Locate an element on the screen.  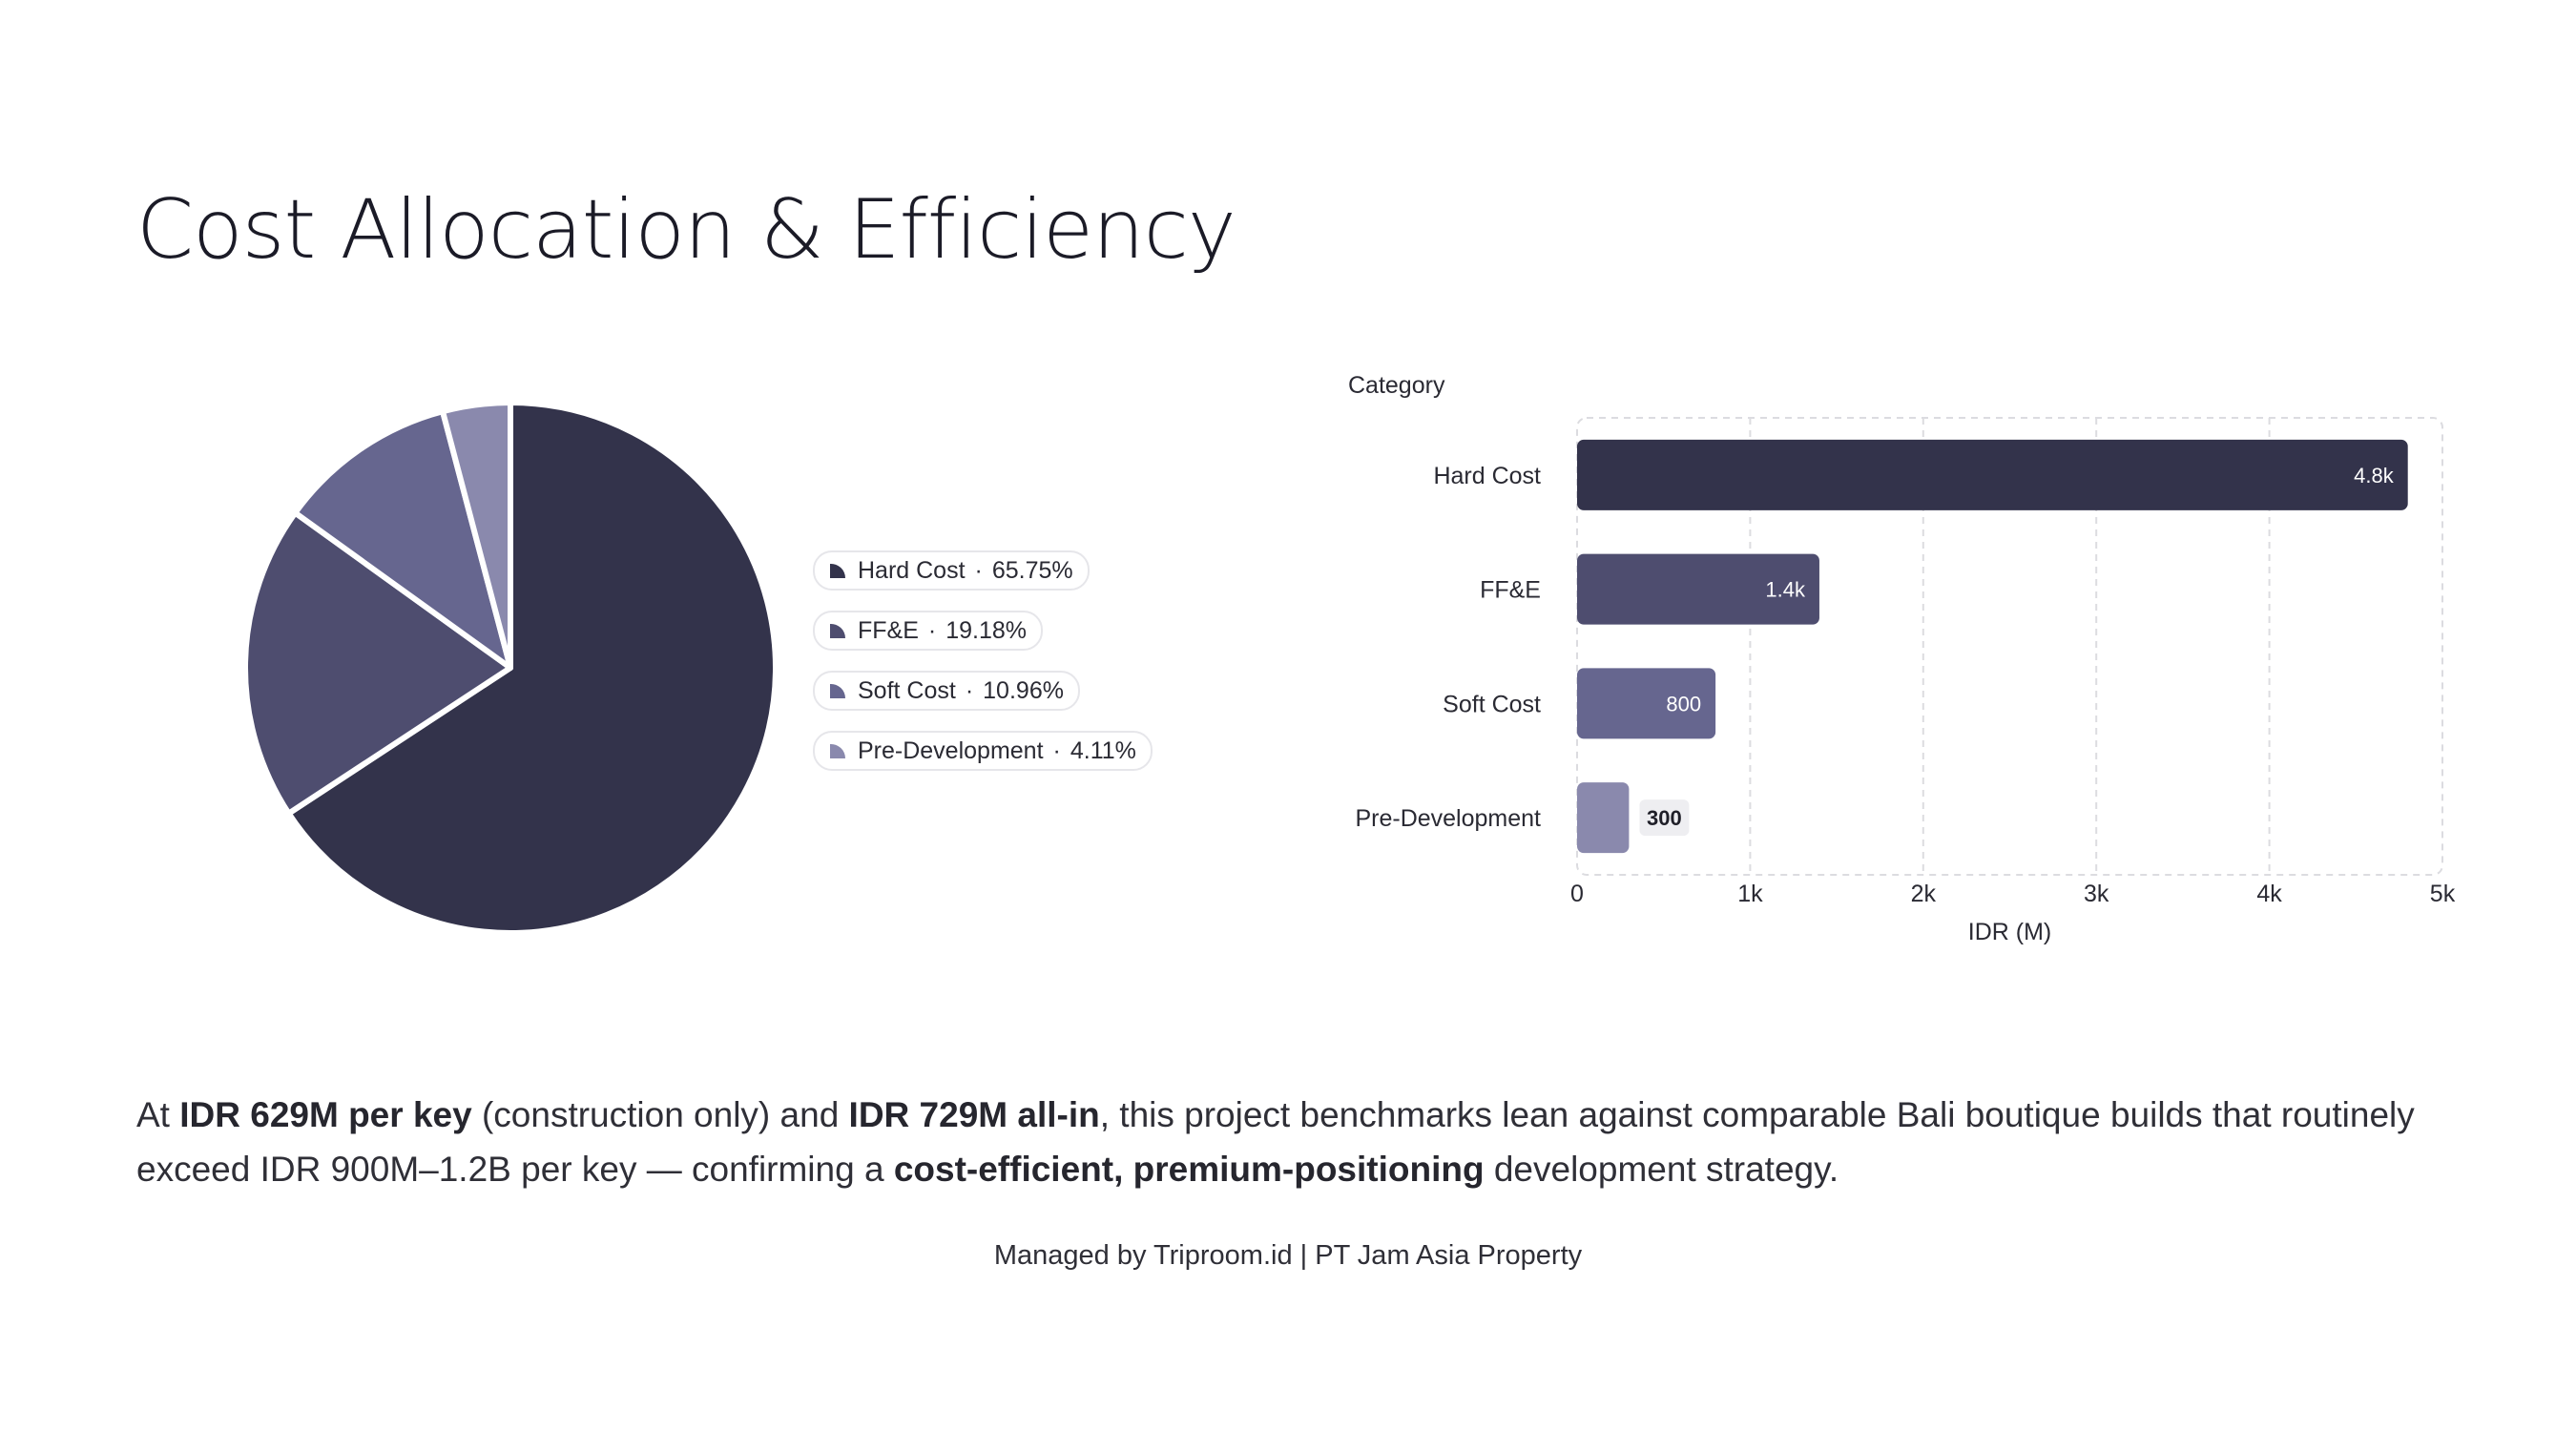
legend-label: Soft Cost is located at coordinates (907, 690).